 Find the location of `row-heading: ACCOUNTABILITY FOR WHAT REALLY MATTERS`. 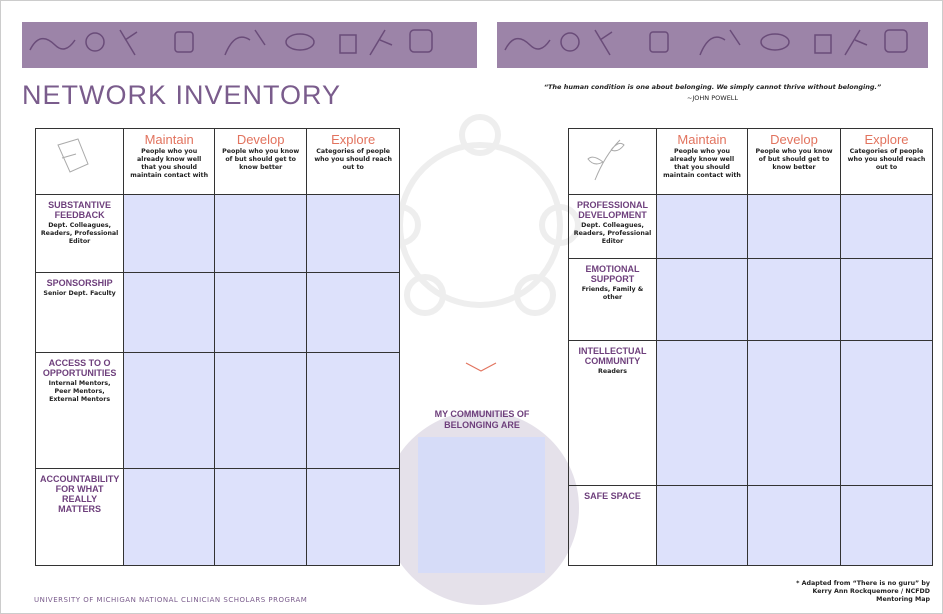

row-heading: ACCOUNTABILITY FOR WHAT REALLY MATTERS is located at coordinates (80, 494).